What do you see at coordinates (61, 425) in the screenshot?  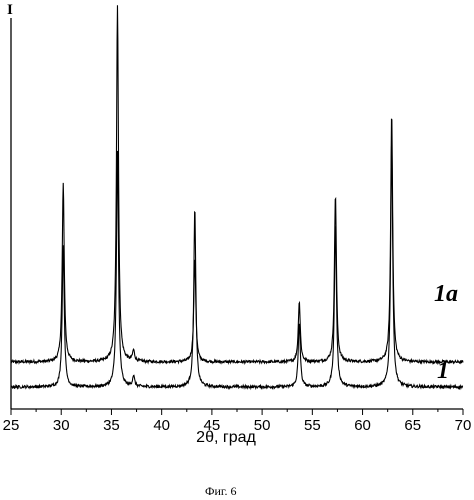 I see `x-tick-label: 30` at bounding box center [61, 425].